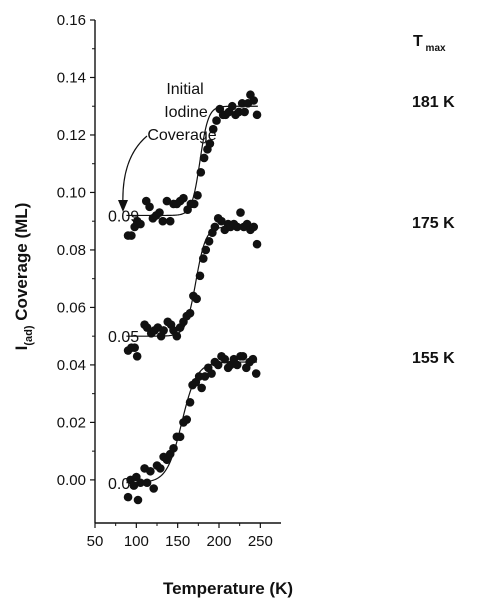 The height and width of the screenshot is (606, 480). What do you see at coordinates (123, 484) in the screenshot?
I see `series-label: 0.00` at bounding box center [123, 484].